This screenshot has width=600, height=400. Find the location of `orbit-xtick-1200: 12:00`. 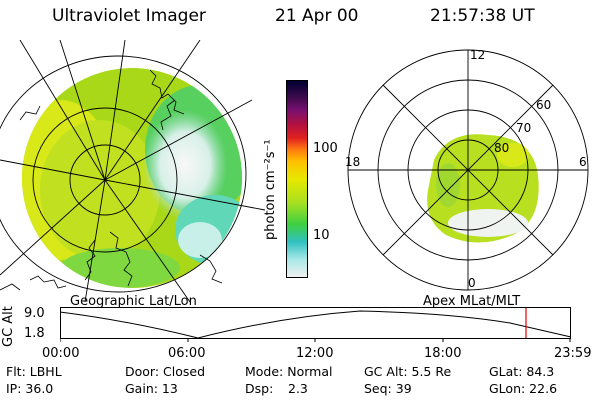

orbit-xtick-1200: 12:00 is located at coordinates (315, 353).